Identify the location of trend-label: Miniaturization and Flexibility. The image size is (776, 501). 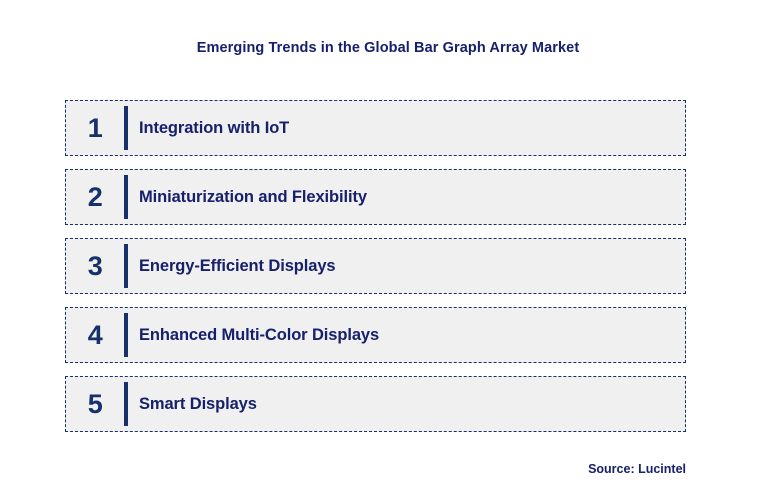
(253, 197).